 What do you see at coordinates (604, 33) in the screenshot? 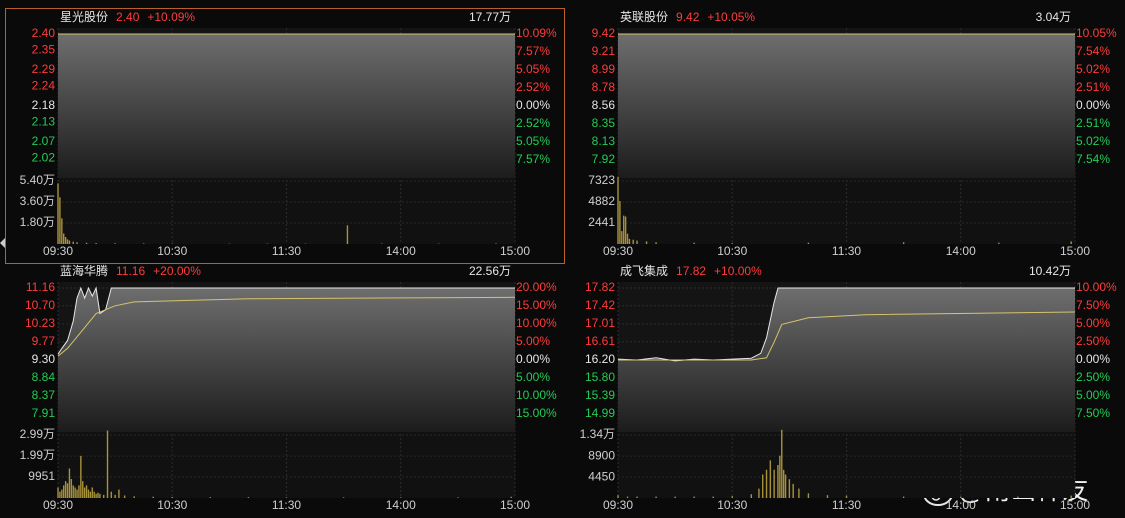
I see `price-tick-label: 9.42` at bounding box center [604, 33].